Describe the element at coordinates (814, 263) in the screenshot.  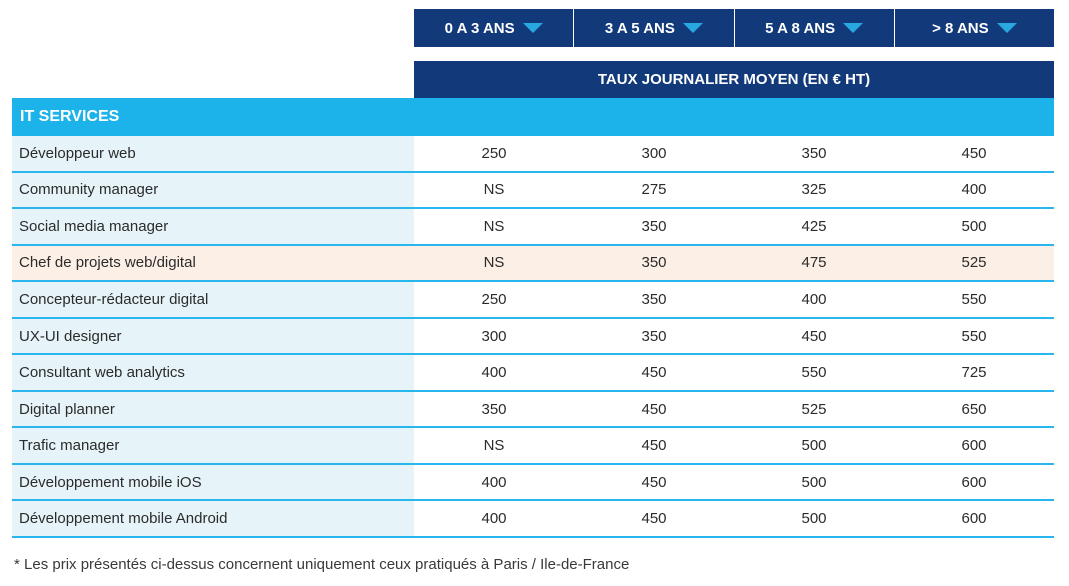
I see `rate-cell: 475` at that location.